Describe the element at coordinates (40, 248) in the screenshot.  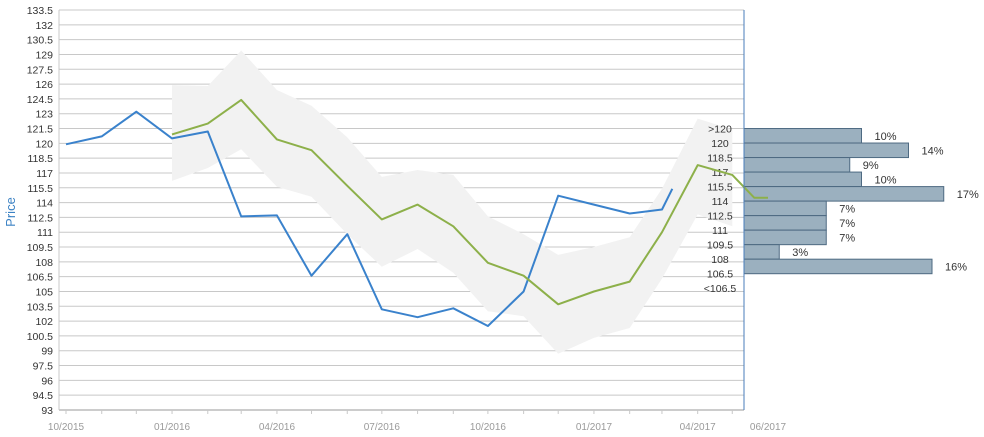
I see `y-tick-label: 109.5` at that location.